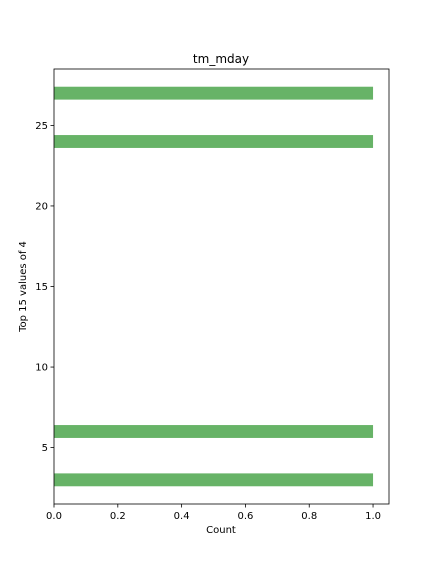 This screenshot has height=576, width=432. Describe the element at coordinates (221, 59) in the screenshot. I see `chart-title: tm_mday` at that location.